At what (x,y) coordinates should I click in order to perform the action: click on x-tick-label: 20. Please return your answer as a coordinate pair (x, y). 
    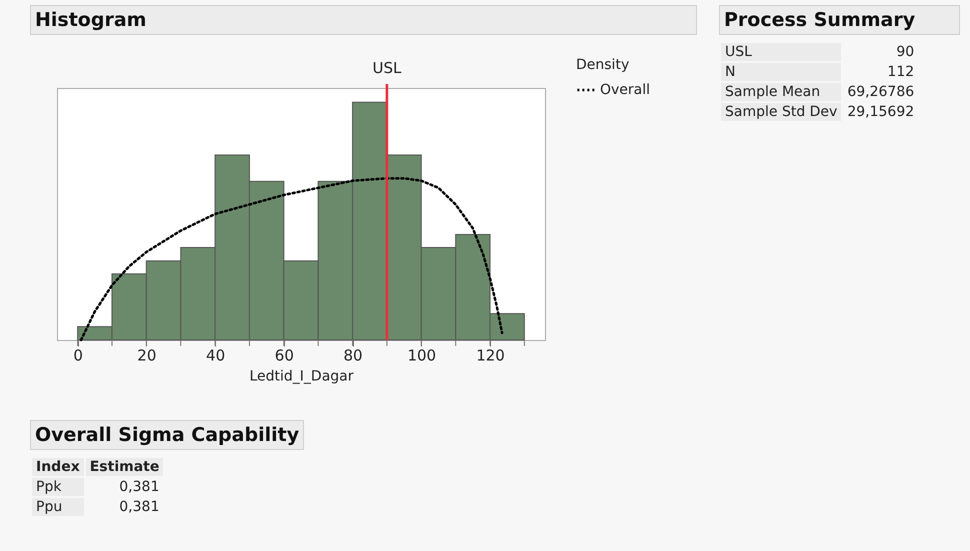
    Looking at the image, I should click on (146, 355).